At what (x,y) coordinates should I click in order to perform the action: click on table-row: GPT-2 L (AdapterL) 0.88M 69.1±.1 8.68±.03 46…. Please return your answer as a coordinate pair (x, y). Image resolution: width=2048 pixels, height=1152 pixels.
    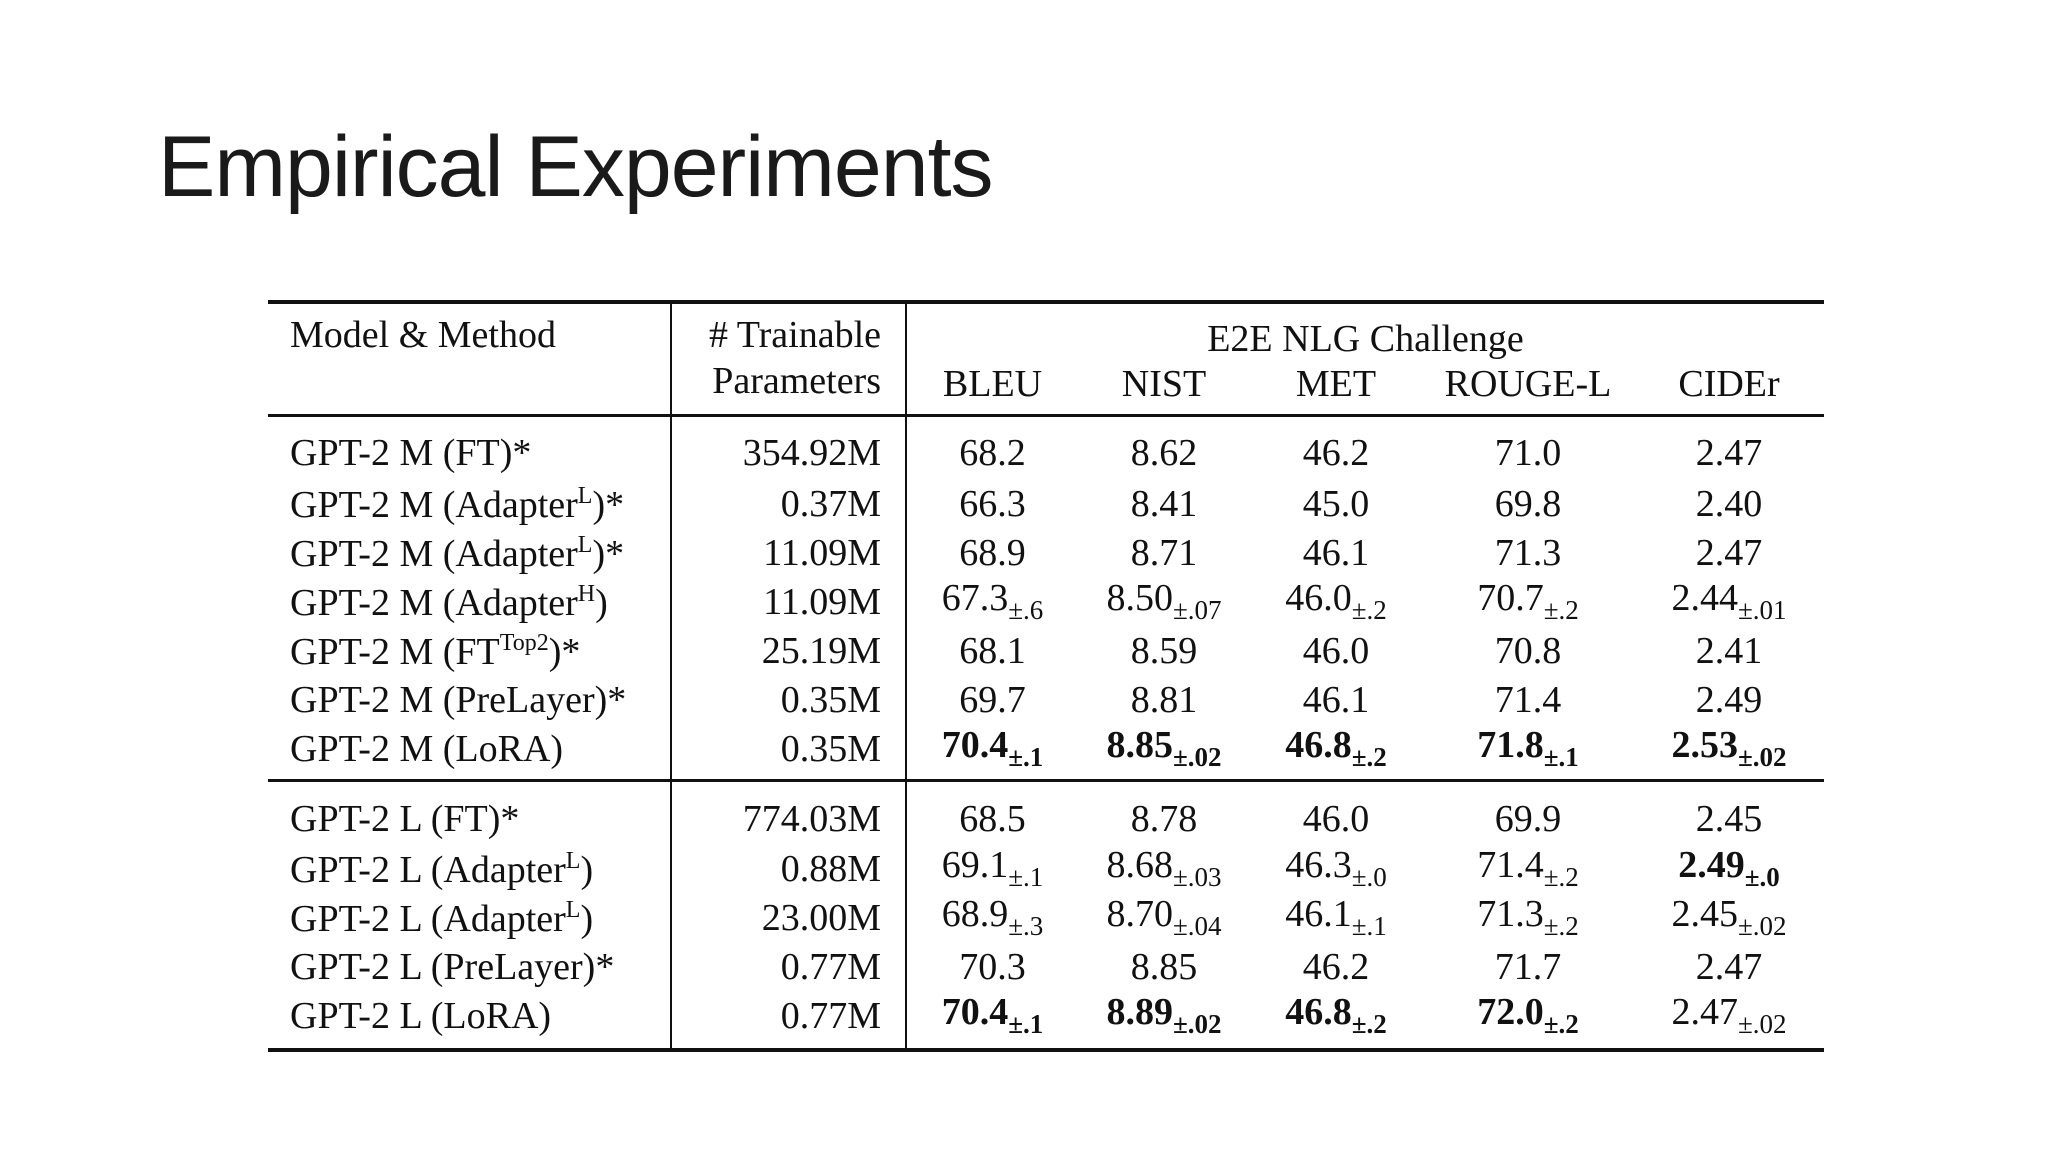
    Looking at the image, I should click on (1046, 868).